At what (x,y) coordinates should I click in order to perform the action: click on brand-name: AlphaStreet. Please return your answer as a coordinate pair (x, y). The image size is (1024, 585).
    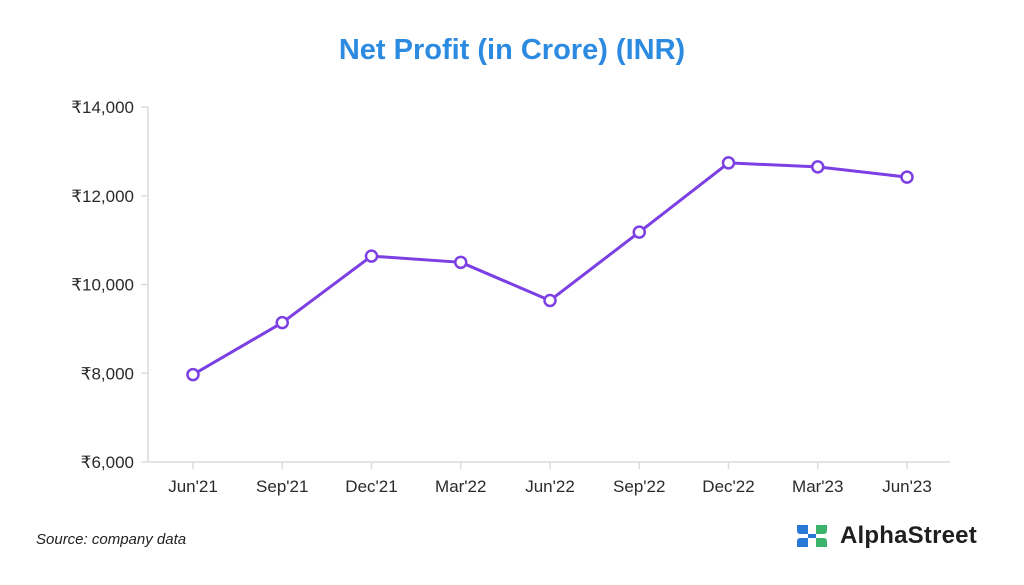
    Looking at the image, I should click on (908, 535).